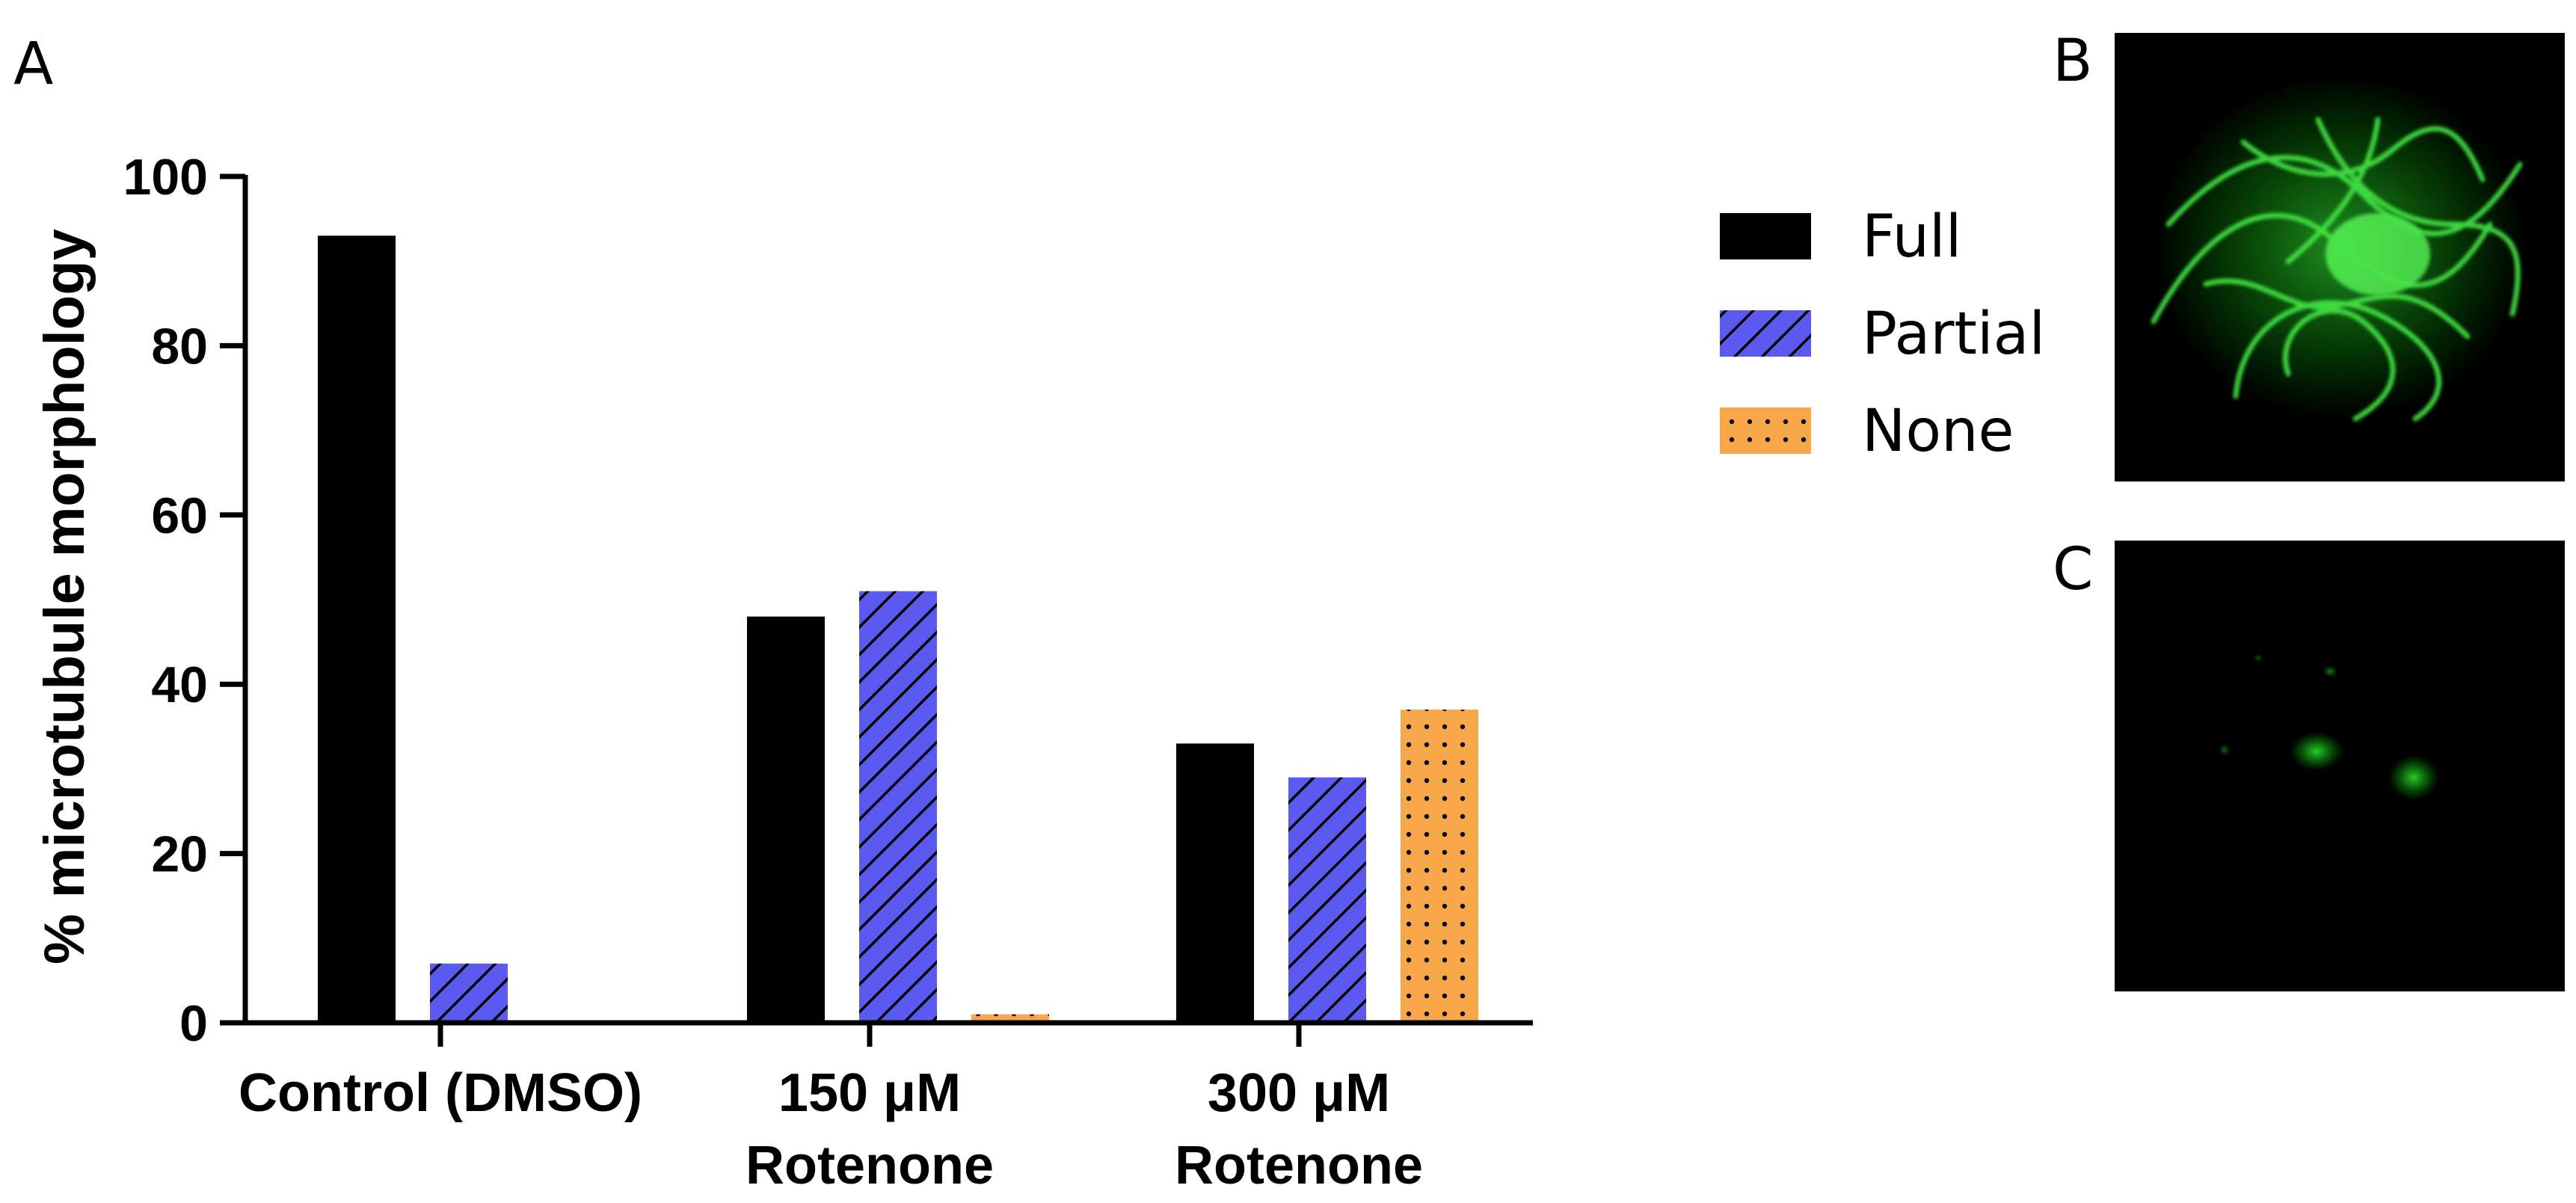 This screenshot has height=1203, width=2576. What do you see at coordinates (179, 684) in the screenshot?
I see `y-tick-label: 40` at bounding box center [179, 684].